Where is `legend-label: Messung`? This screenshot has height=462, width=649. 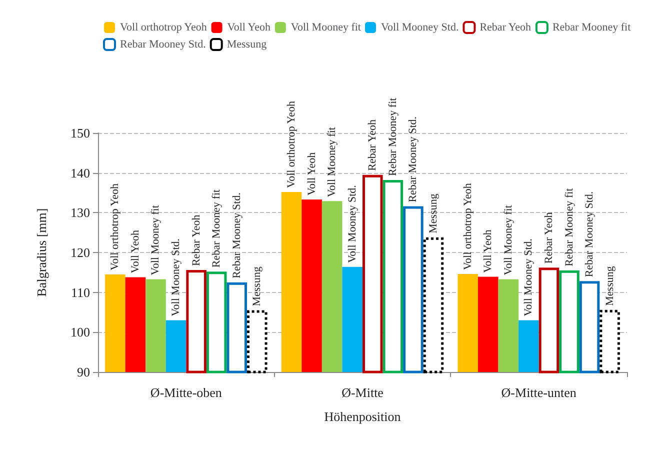 legend-label: Messung is located at coordinates (247, 44).